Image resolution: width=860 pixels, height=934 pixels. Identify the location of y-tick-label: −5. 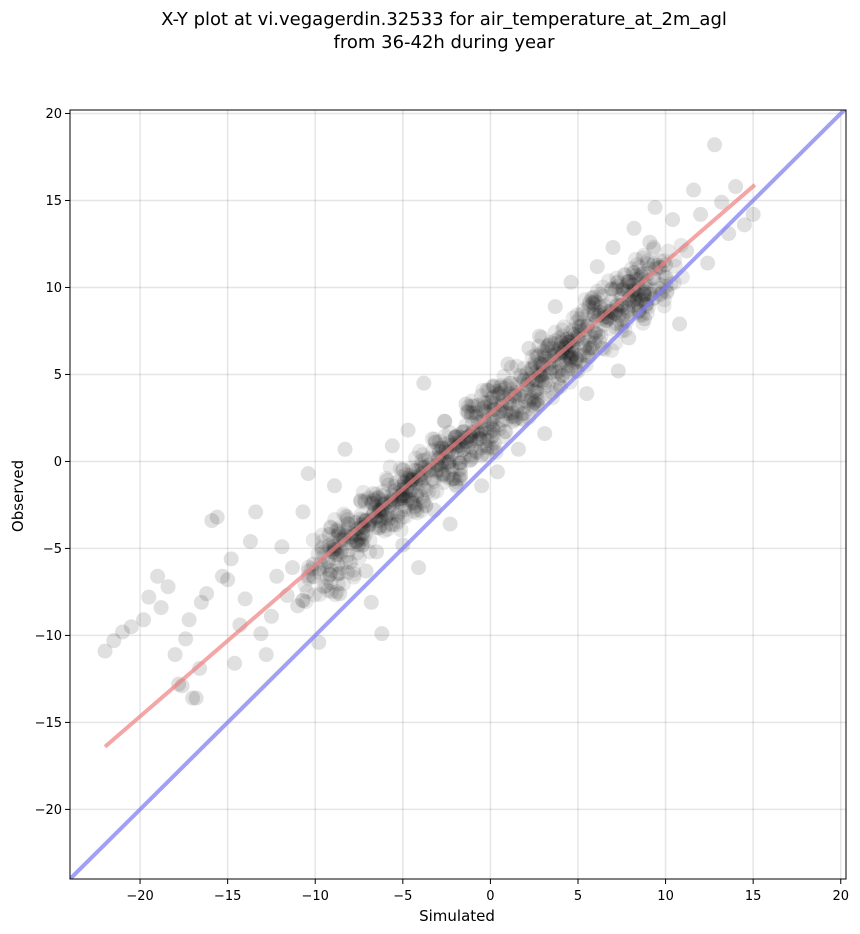
(52, 549).